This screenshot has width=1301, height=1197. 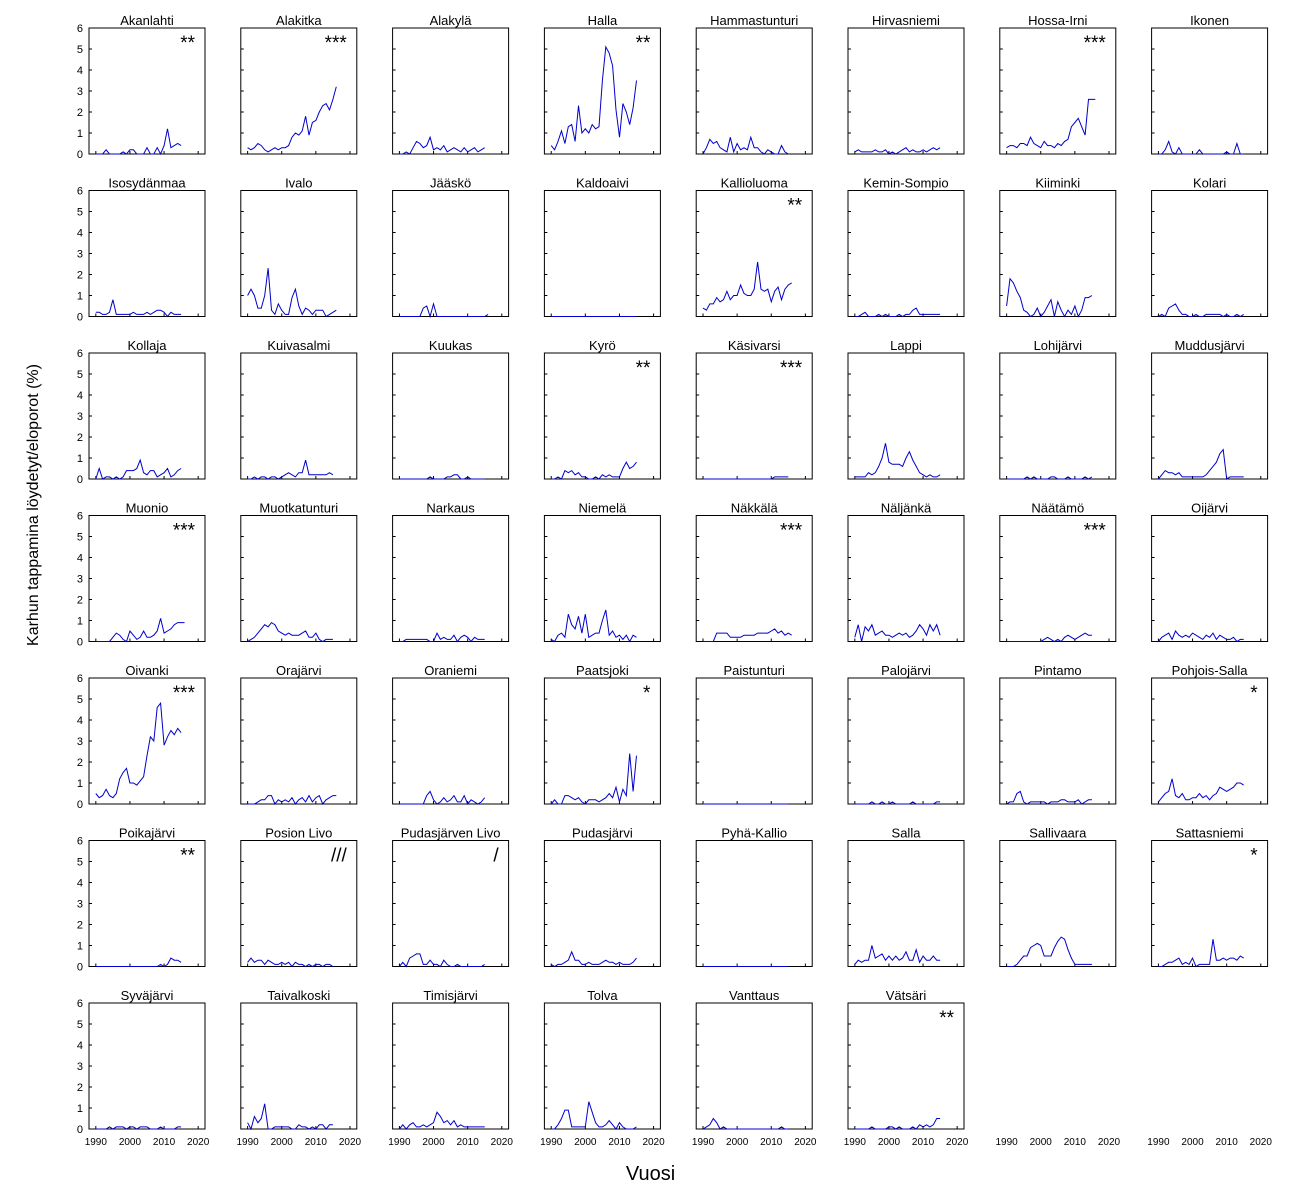 I want to click on panel: Niemelä, so click(x=602, y=572).